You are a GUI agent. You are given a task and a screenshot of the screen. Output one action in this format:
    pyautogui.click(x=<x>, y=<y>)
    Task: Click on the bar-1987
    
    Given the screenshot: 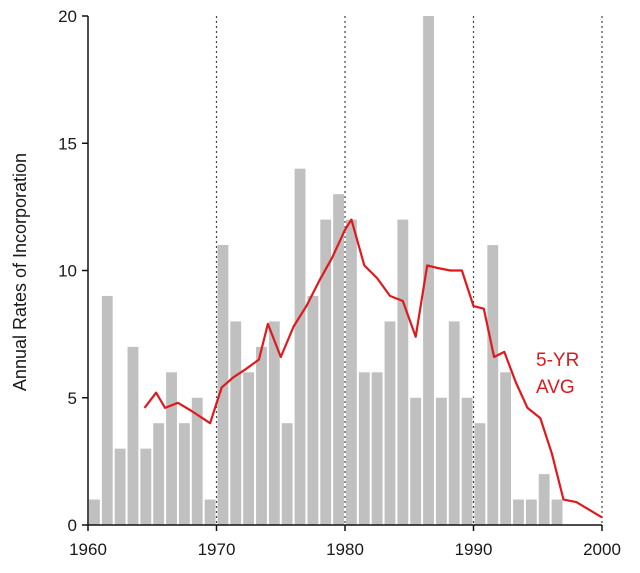 What is the action you would take?
    pyautogui.click(x=441, y=461)
    